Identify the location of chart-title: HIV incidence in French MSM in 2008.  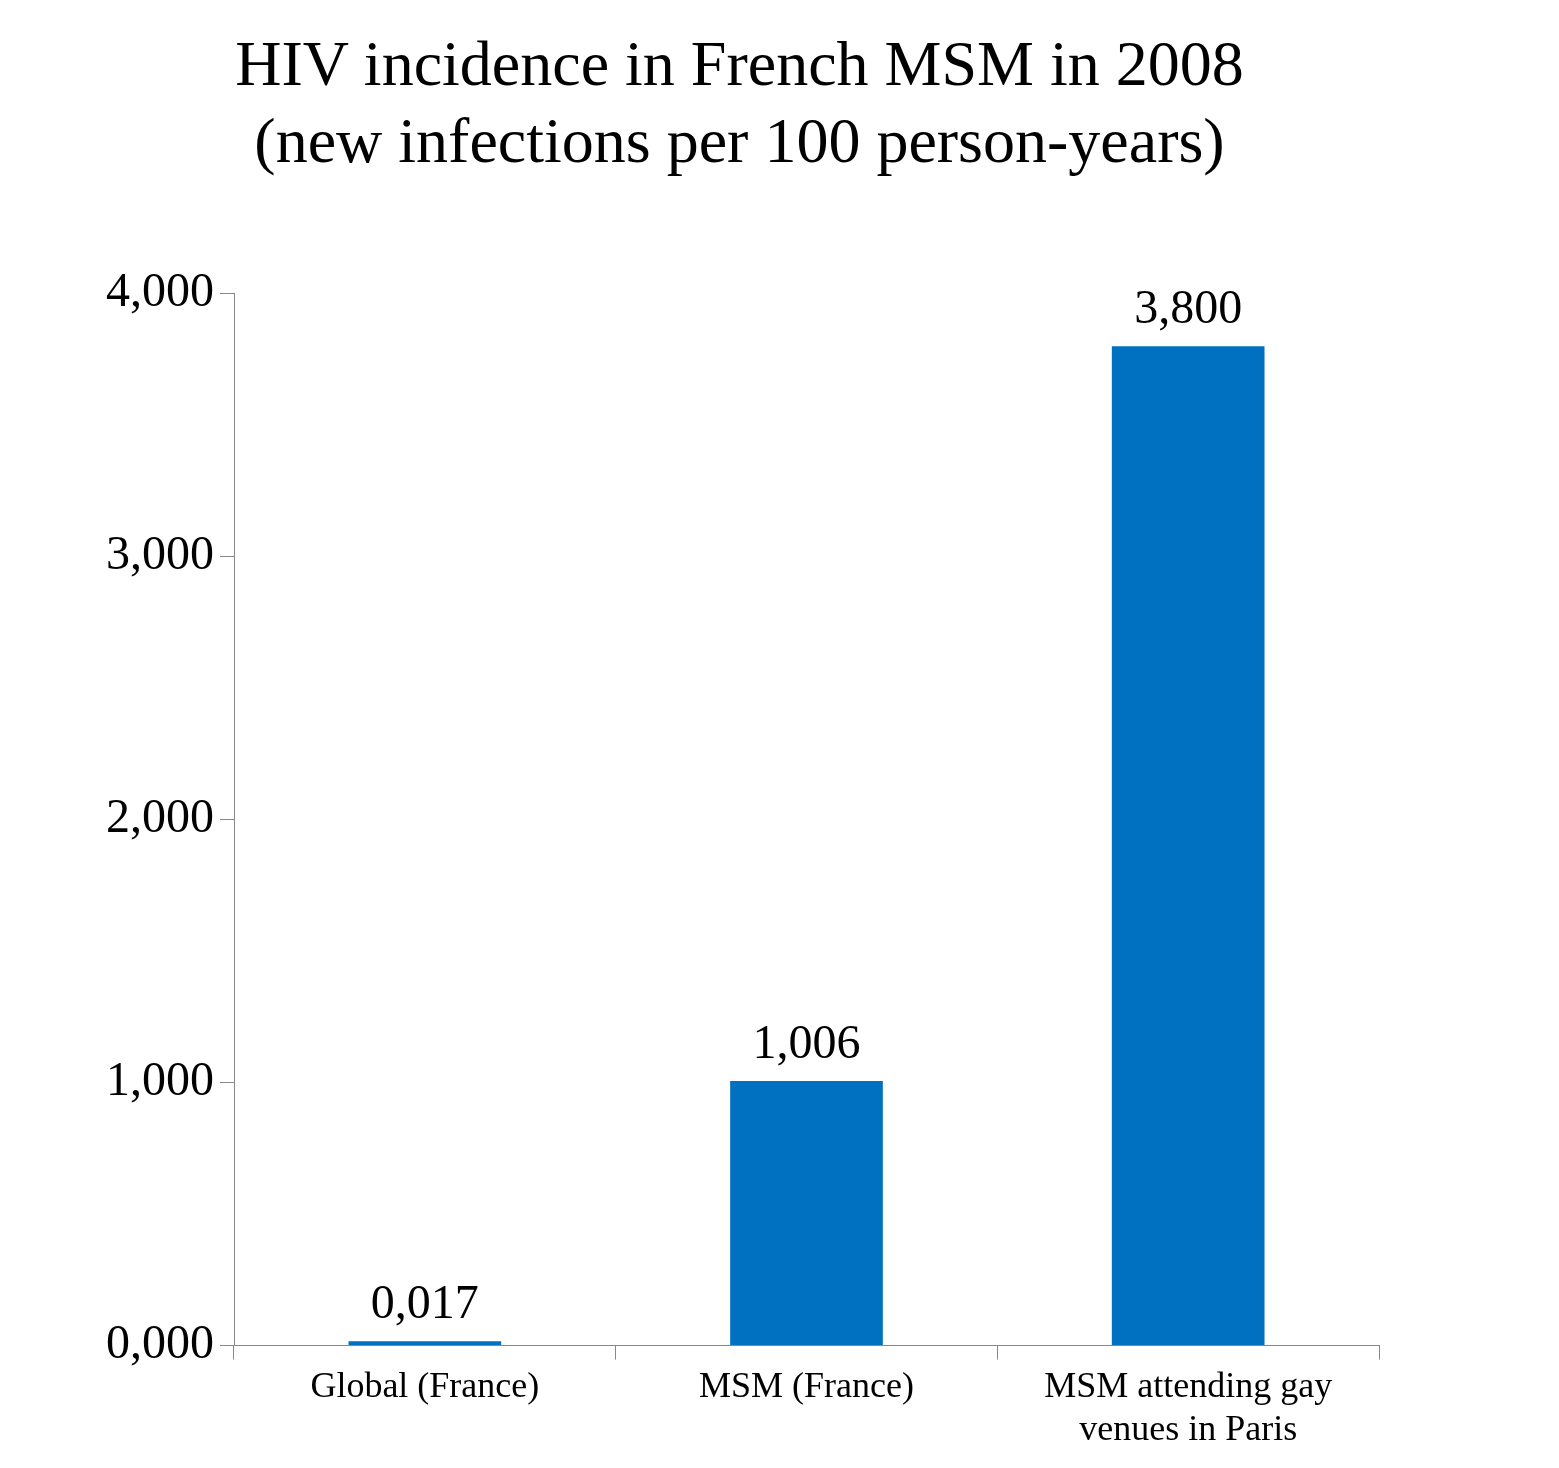
(739, 64).